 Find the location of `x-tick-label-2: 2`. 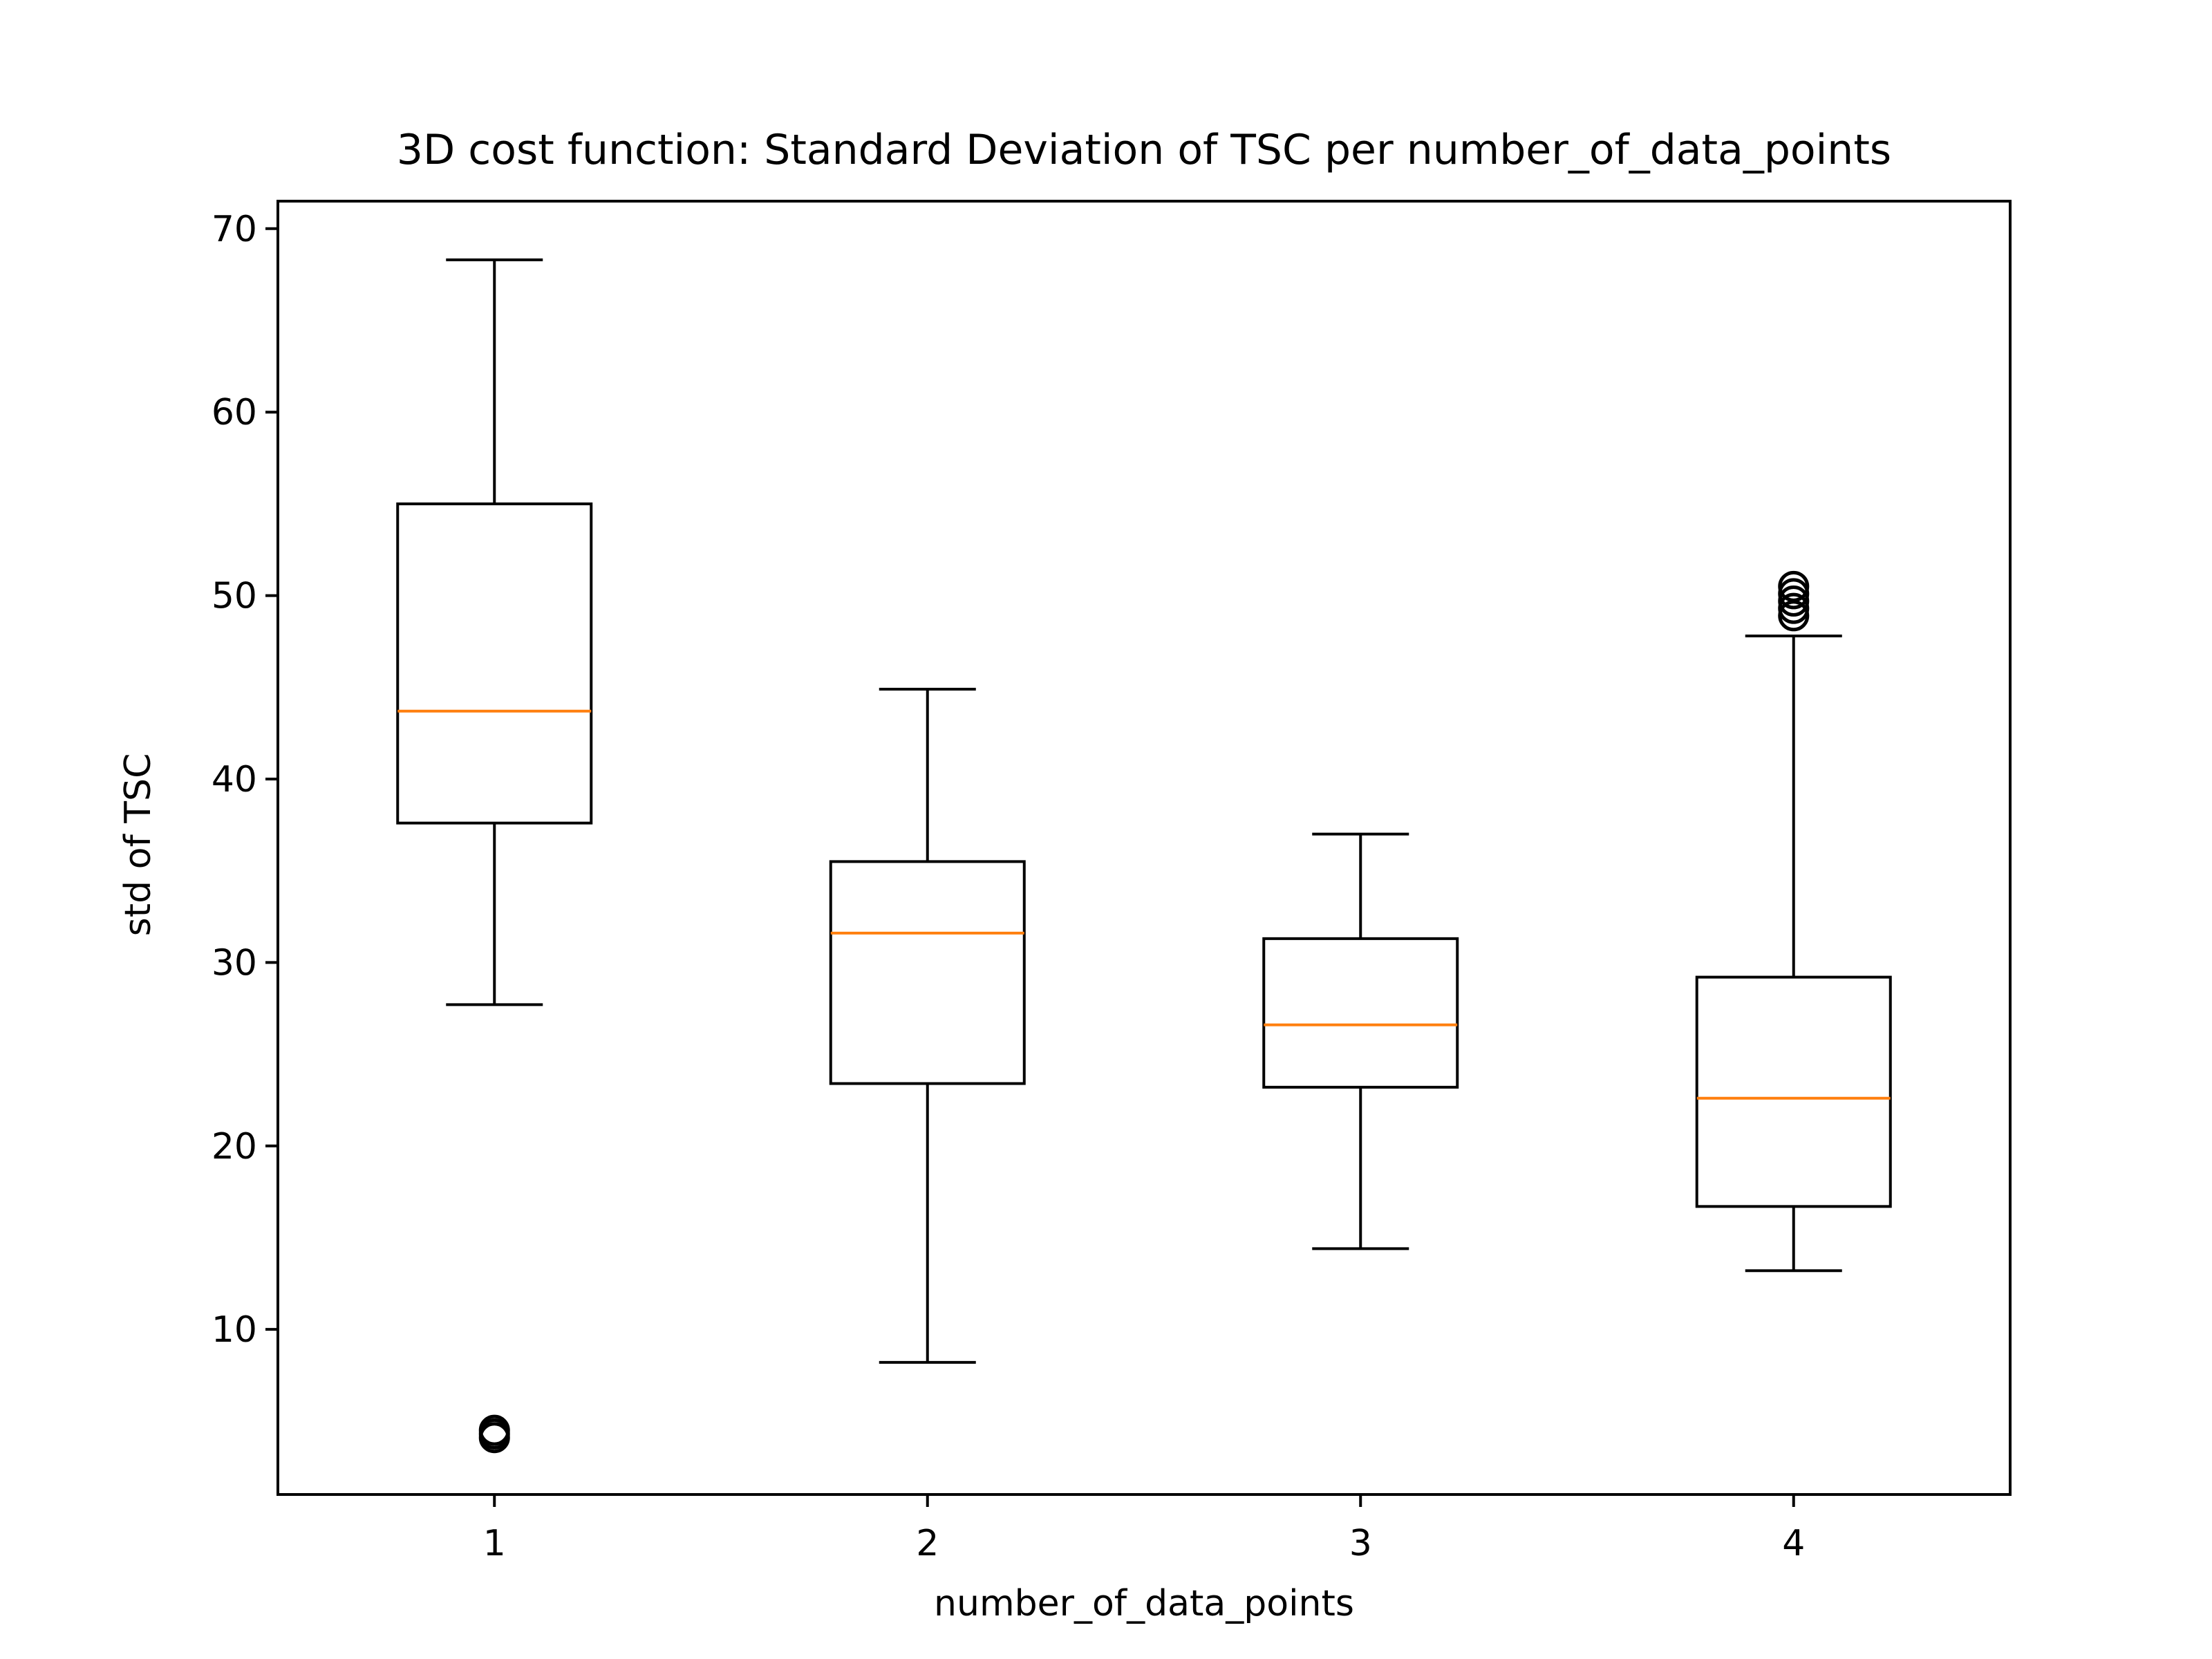

x-tick-label-2: 2 is located at coordinates (927, 1544).